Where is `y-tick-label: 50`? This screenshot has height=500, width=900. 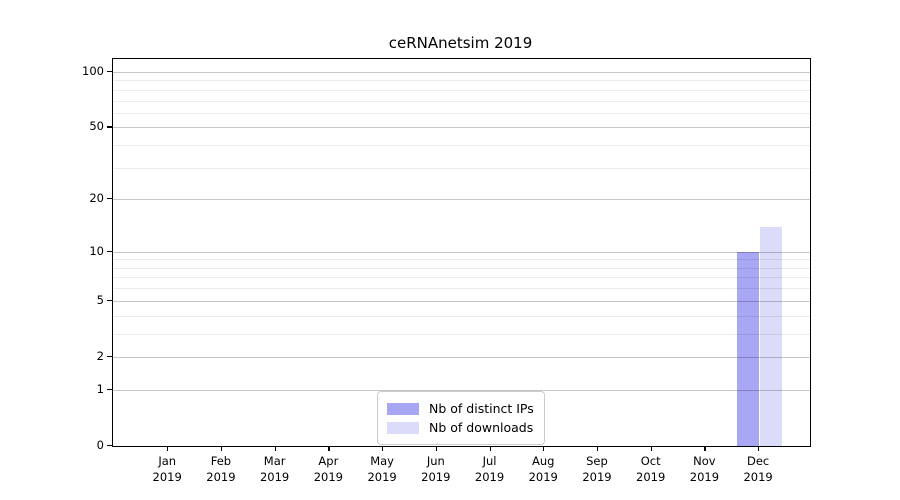 y-tick-label: 50 is located at coordinates (96, 126).